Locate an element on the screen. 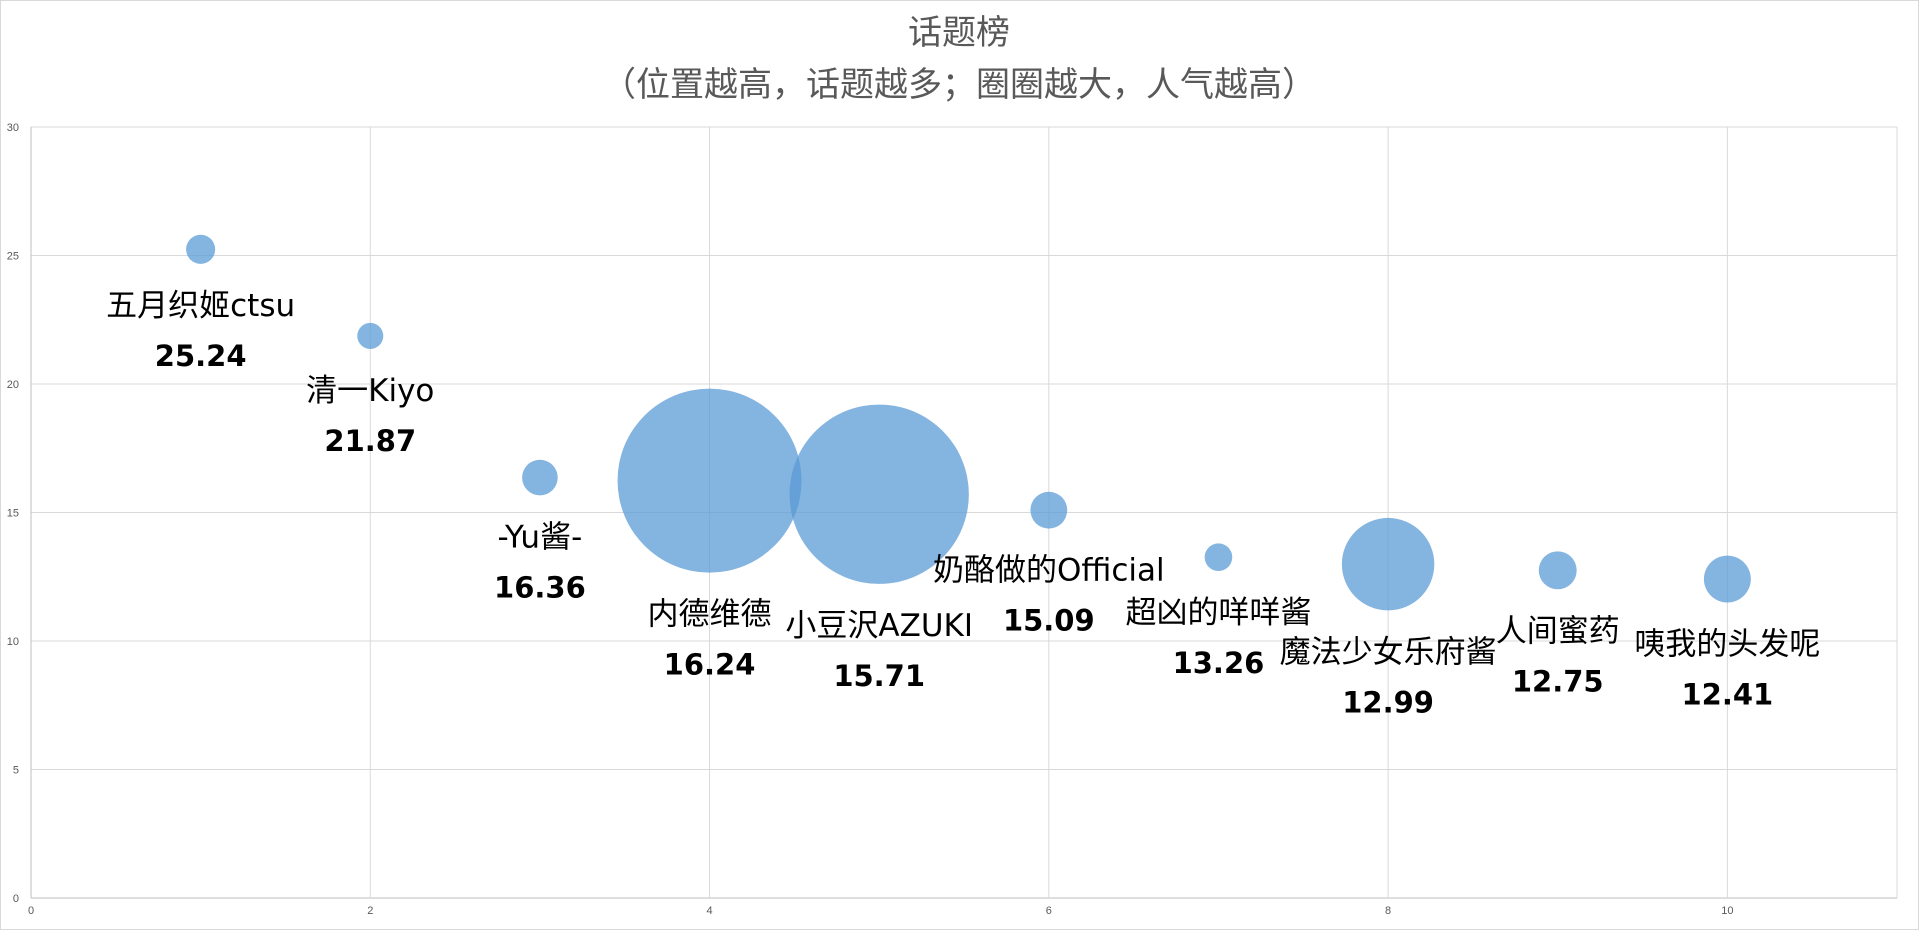 The height and width of the screenshot is (930, 1919). data-label-name: 咦我的头发呢 is located at coordinates (1727, 645).